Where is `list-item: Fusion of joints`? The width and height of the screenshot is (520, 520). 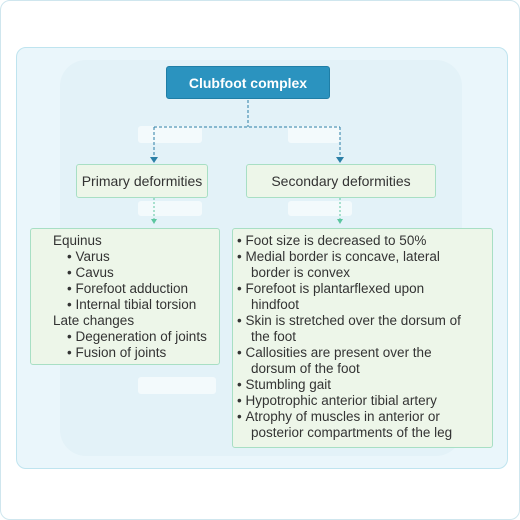
list-item: Fusion of joints is located at coordinates (136, 353).